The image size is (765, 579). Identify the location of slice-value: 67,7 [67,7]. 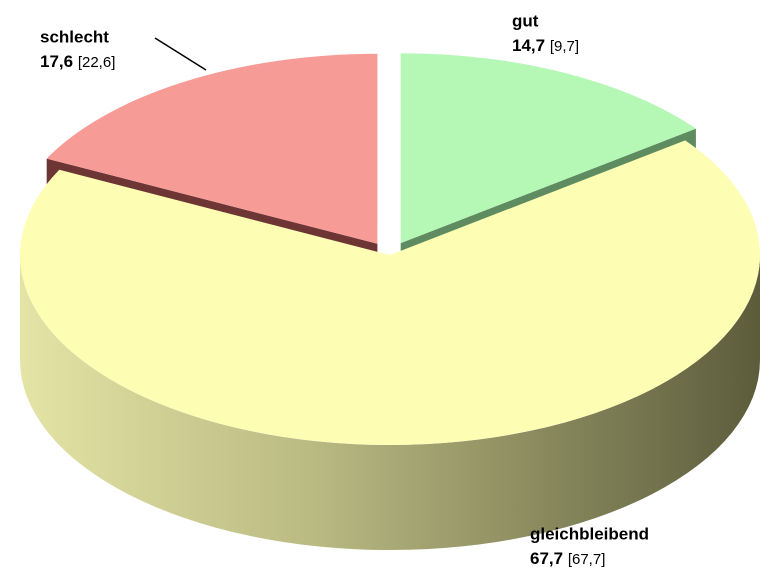
(567, 558).